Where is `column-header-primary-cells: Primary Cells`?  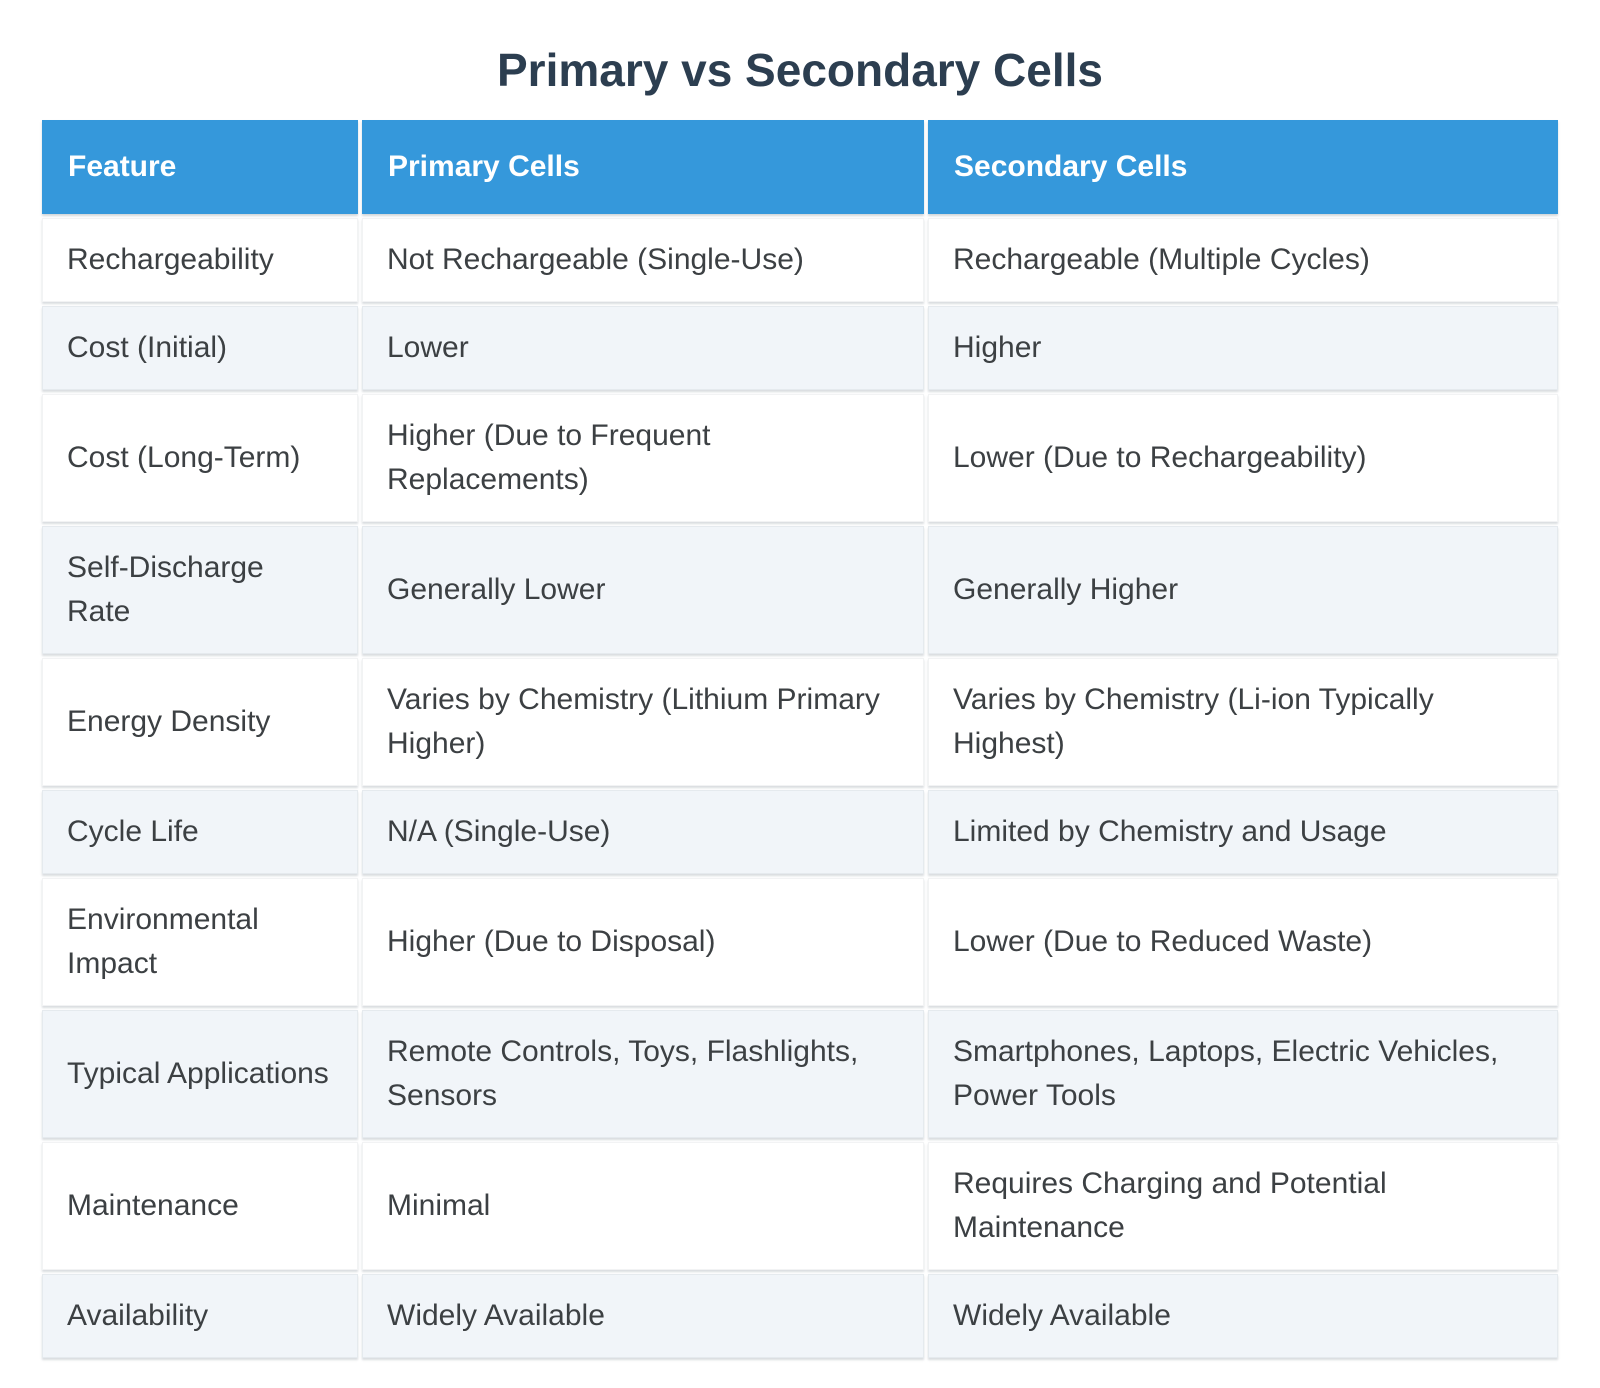
column-header-primary-cells: Primary Cells is located at coordinates (643, 167).